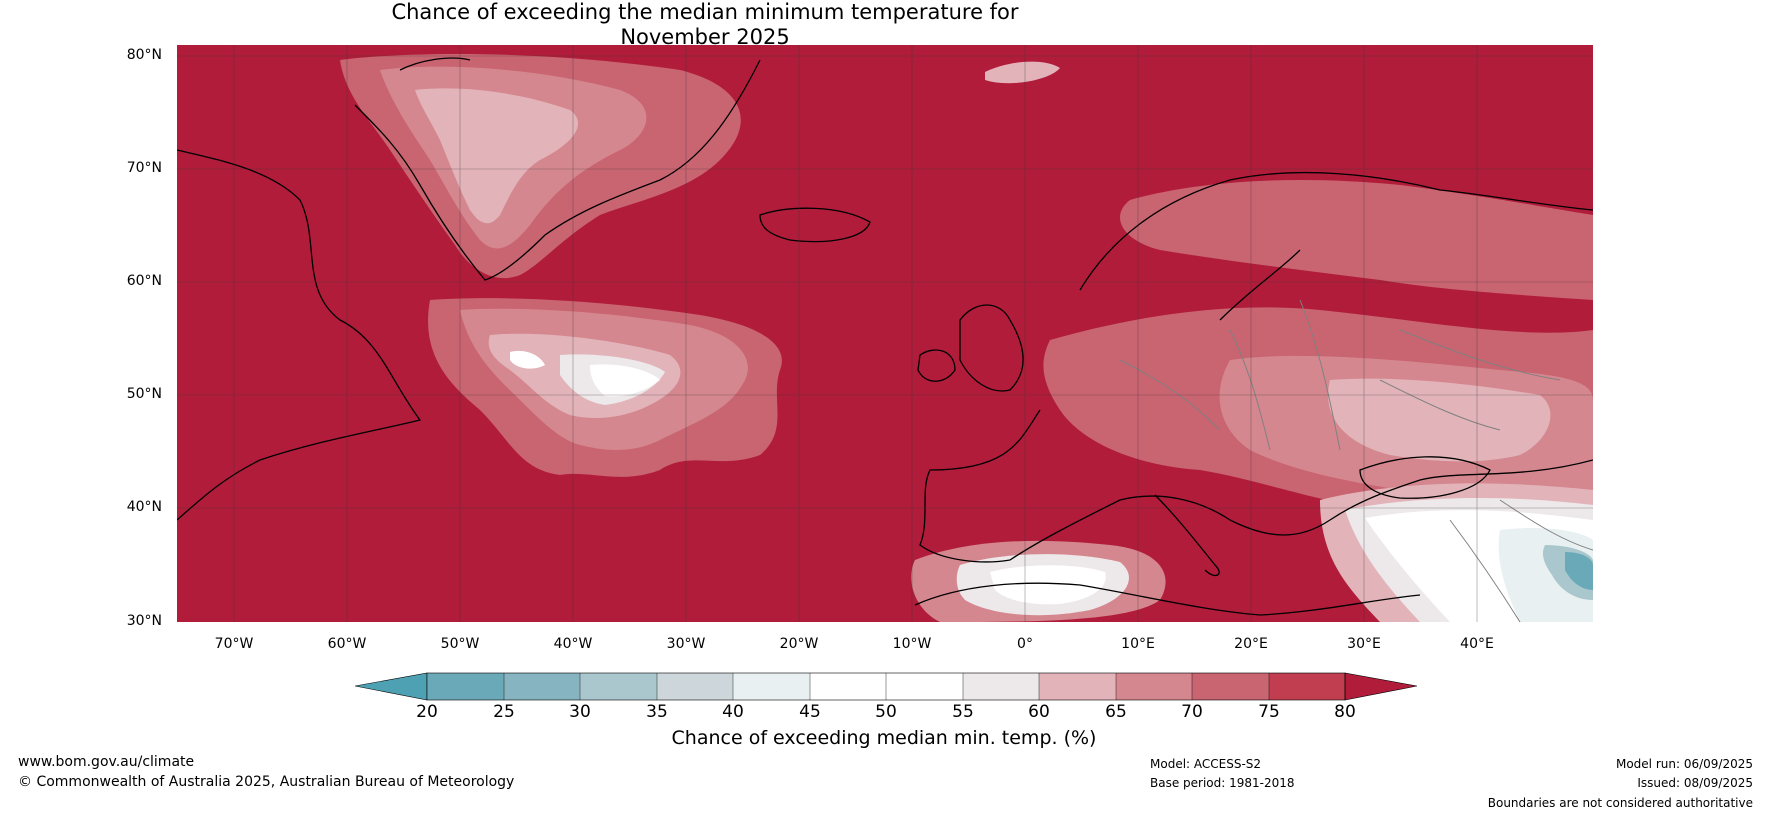  Describe the element at coordinates (527, 359) in the screenshot. I see `atlantic-patch-west` at that location.